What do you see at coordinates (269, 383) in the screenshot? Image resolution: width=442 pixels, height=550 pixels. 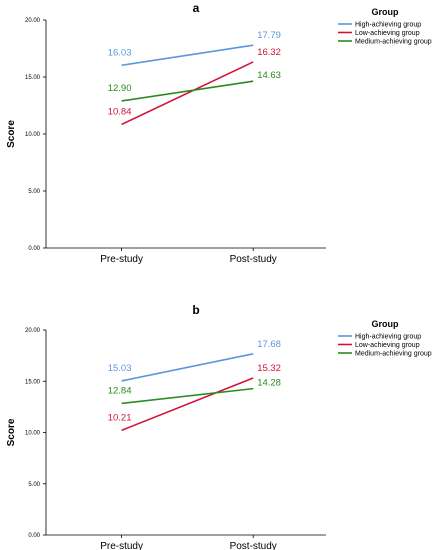 I see `data-label: 14.28` at bounding box center [269, 383].